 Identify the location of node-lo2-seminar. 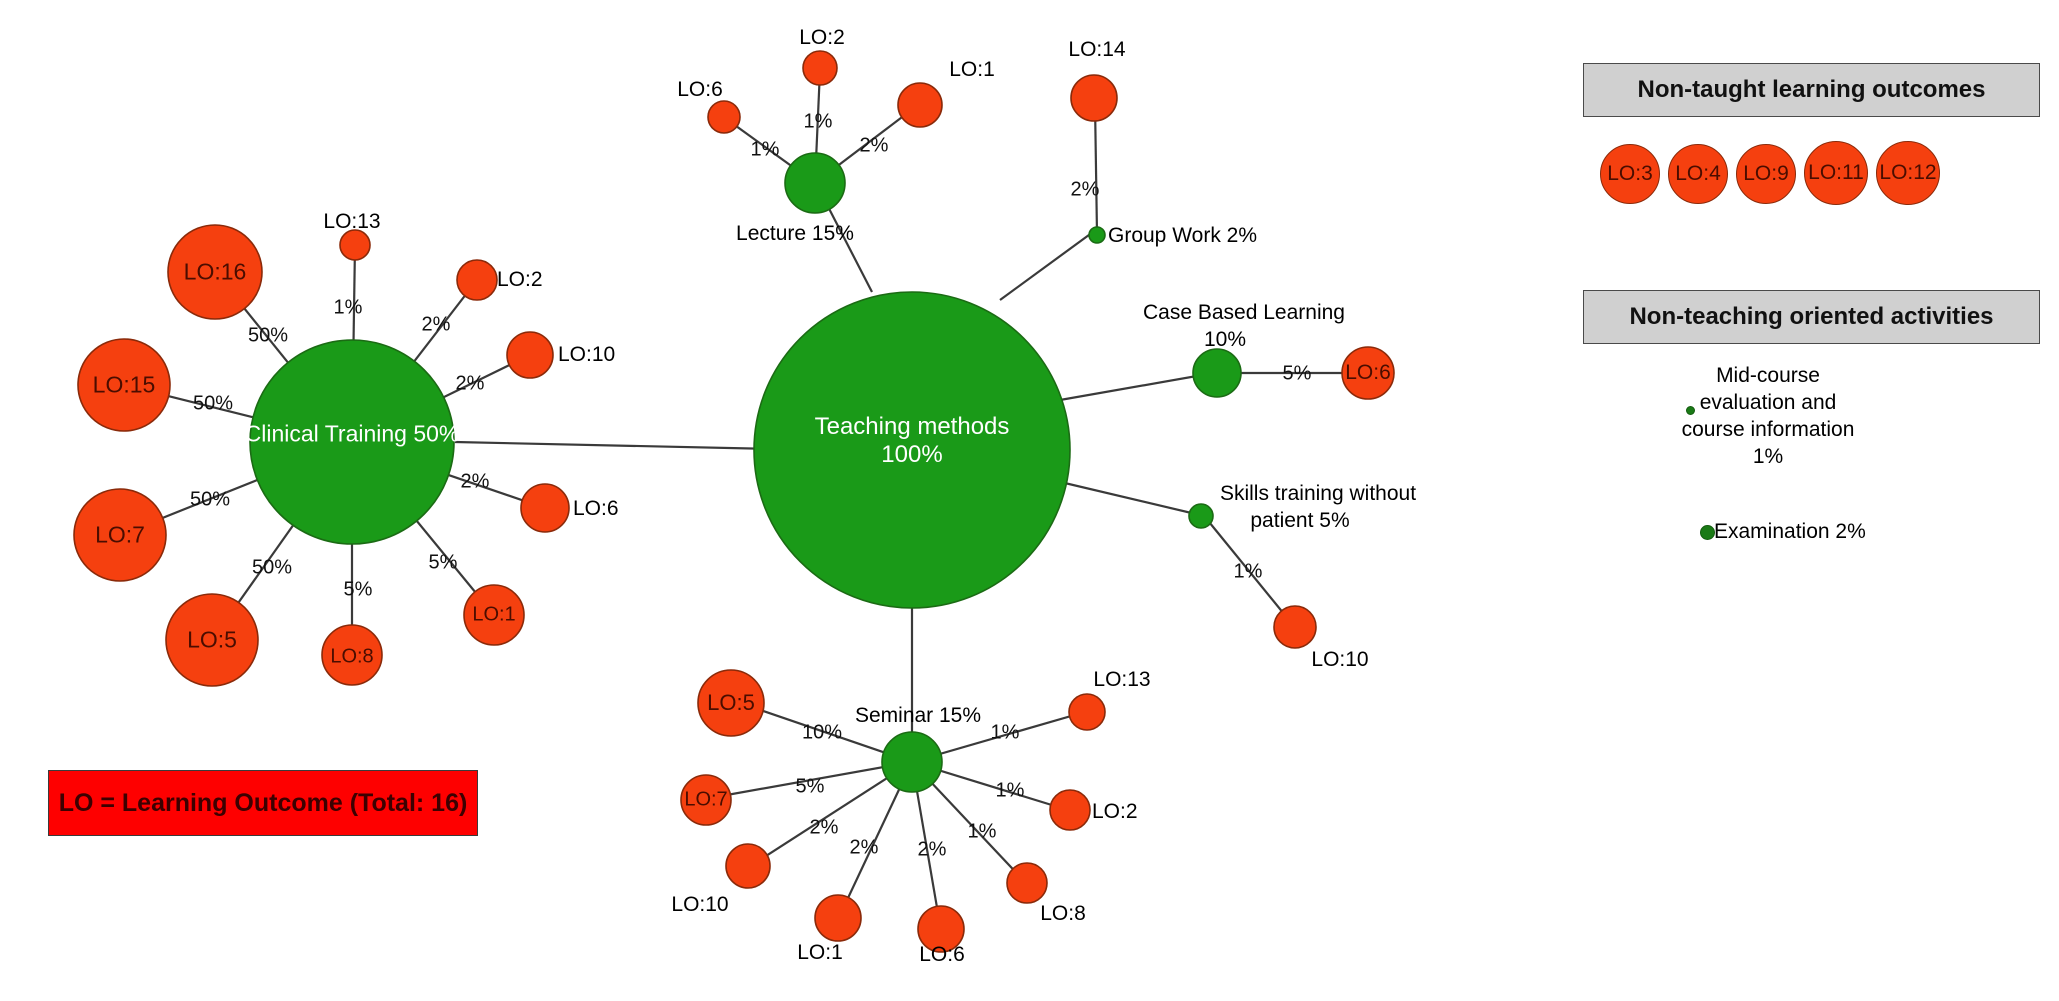
(1070, 810).